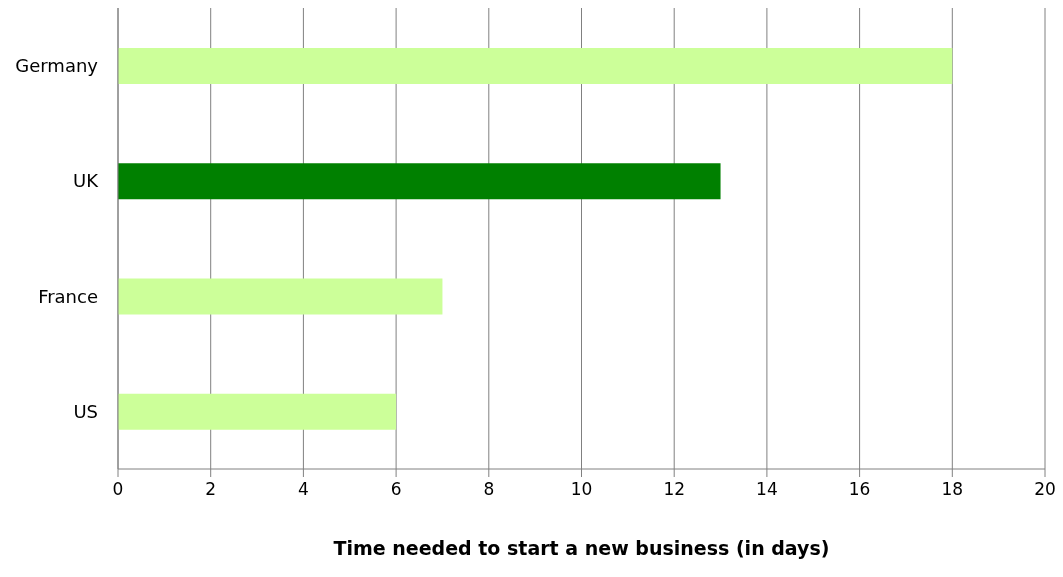 The width and height of the screenshot is (1063, 577). What do you see at coordinates (303, 489) in the screenshot?
I see `x-tick-label: 4` at bounding box center [303, 489].